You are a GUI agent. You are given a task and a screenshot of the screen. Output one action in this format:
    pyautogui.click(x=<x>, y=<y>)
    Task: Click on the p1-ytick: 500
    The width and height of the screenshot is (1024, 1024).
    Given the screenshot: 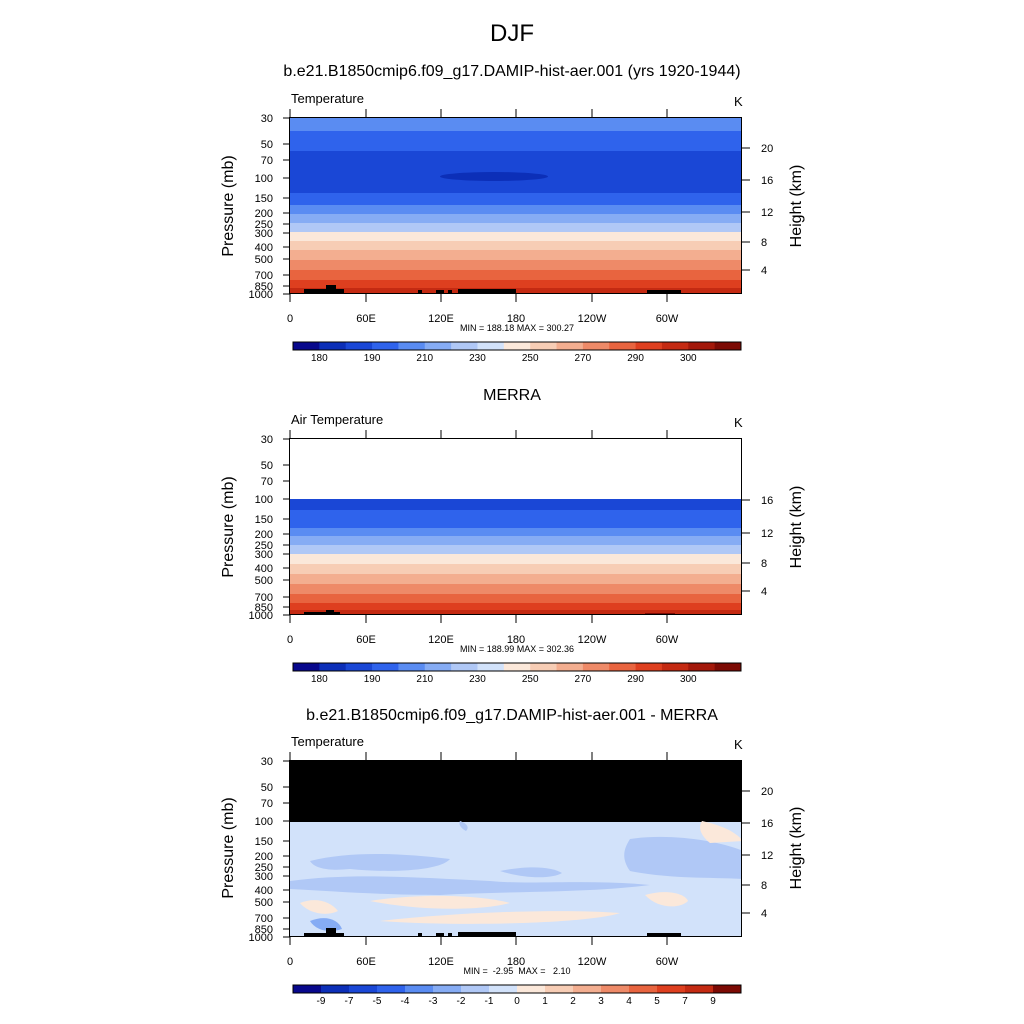 What is the action you would take?
    pyautogui.click(x=264, y=260)
    